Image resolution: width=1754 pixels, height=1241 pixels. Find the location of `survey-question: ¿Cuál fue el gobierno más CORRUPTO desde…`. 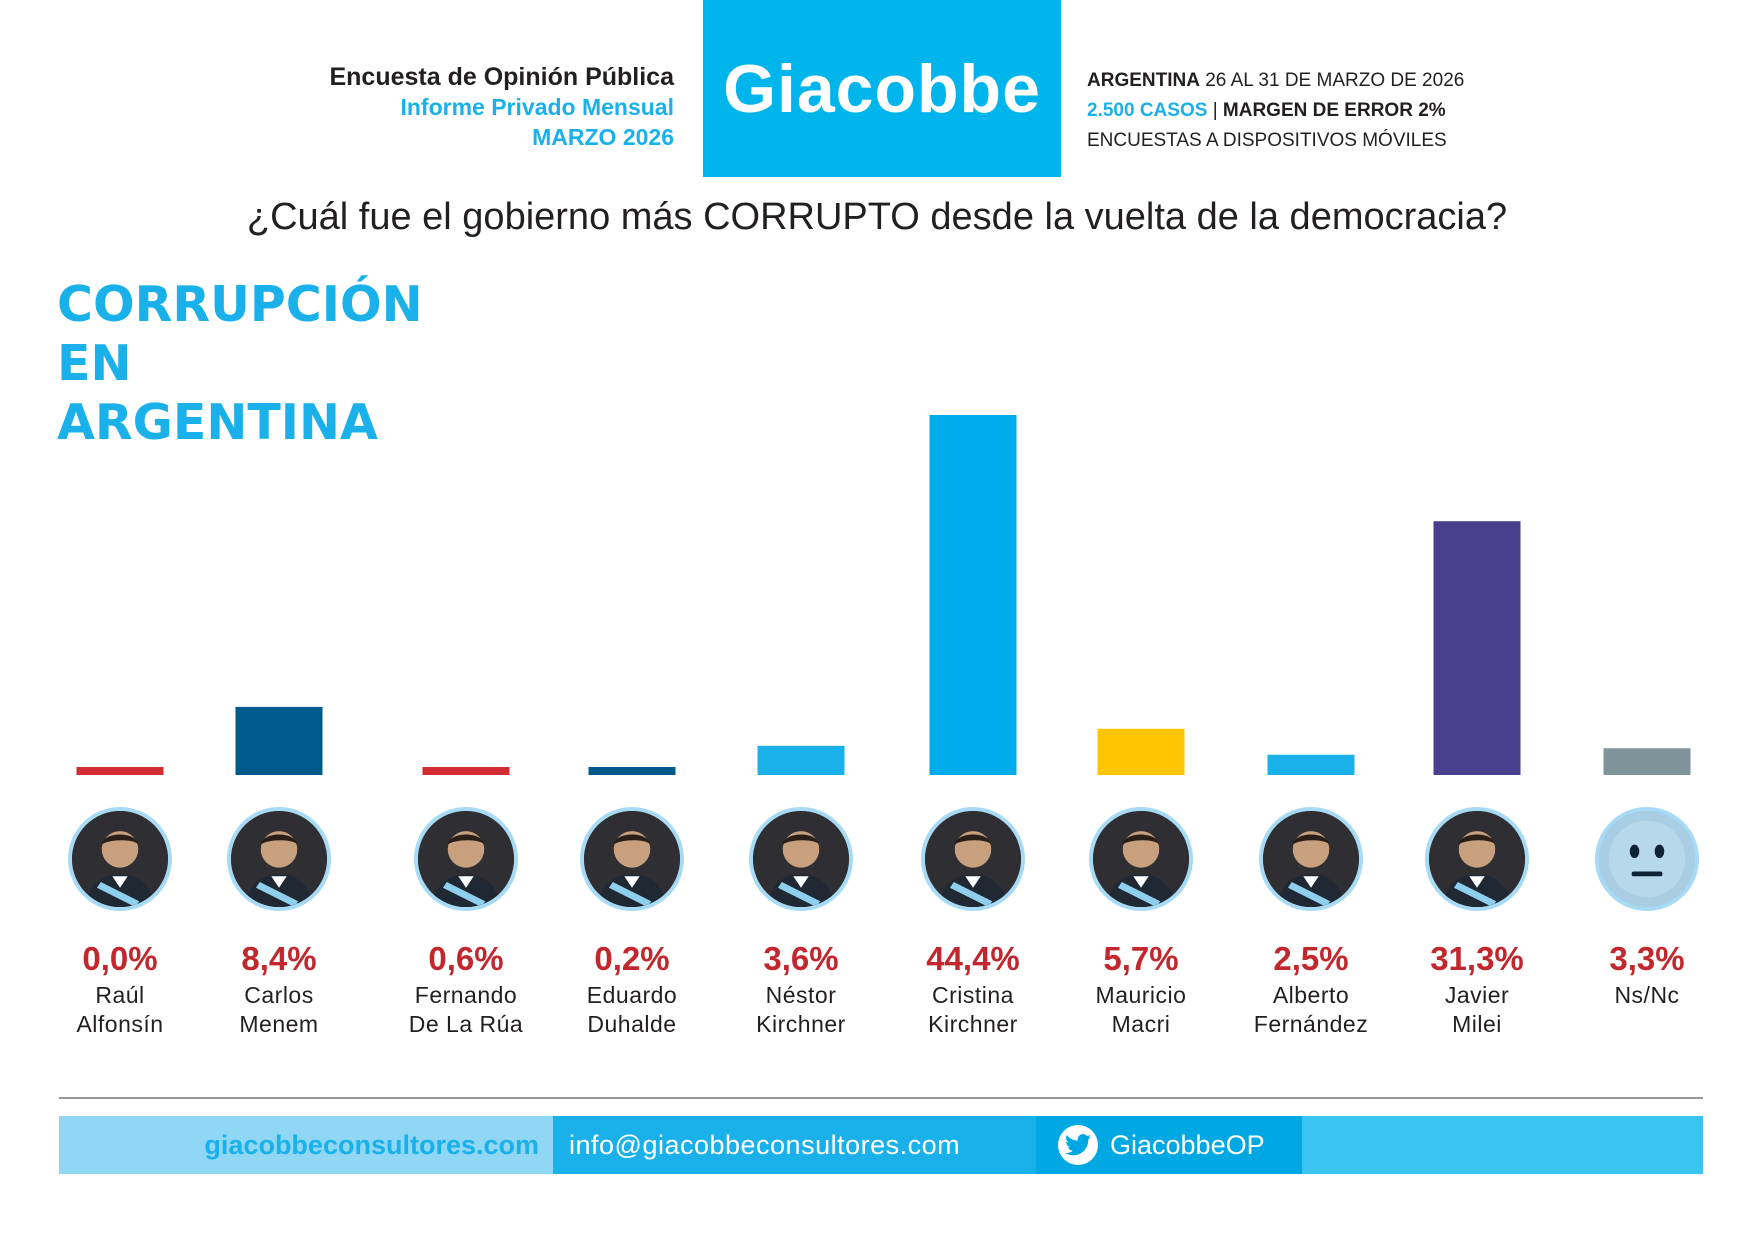

survey-question: ¿Cuál fue el gobierno más CORRUPTO desde… is located at coordinates (877, 217).